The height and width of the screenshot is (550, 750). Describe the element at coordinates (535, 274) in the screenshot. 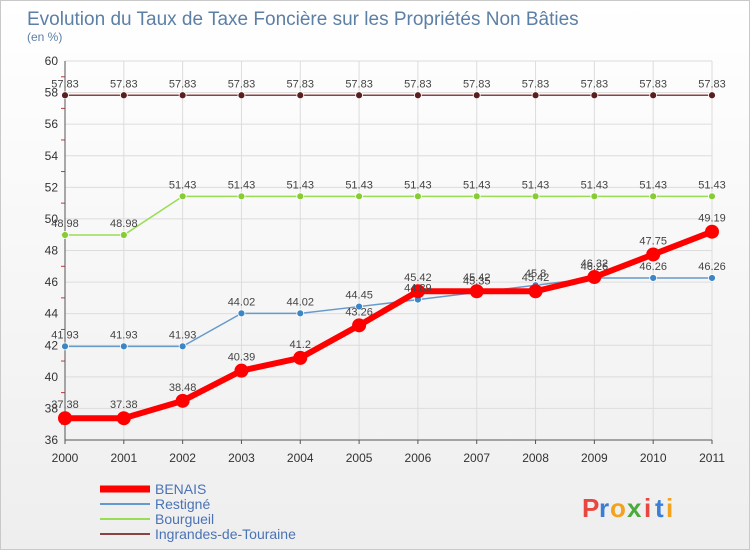

I see `data-label: 45.8` at that location.